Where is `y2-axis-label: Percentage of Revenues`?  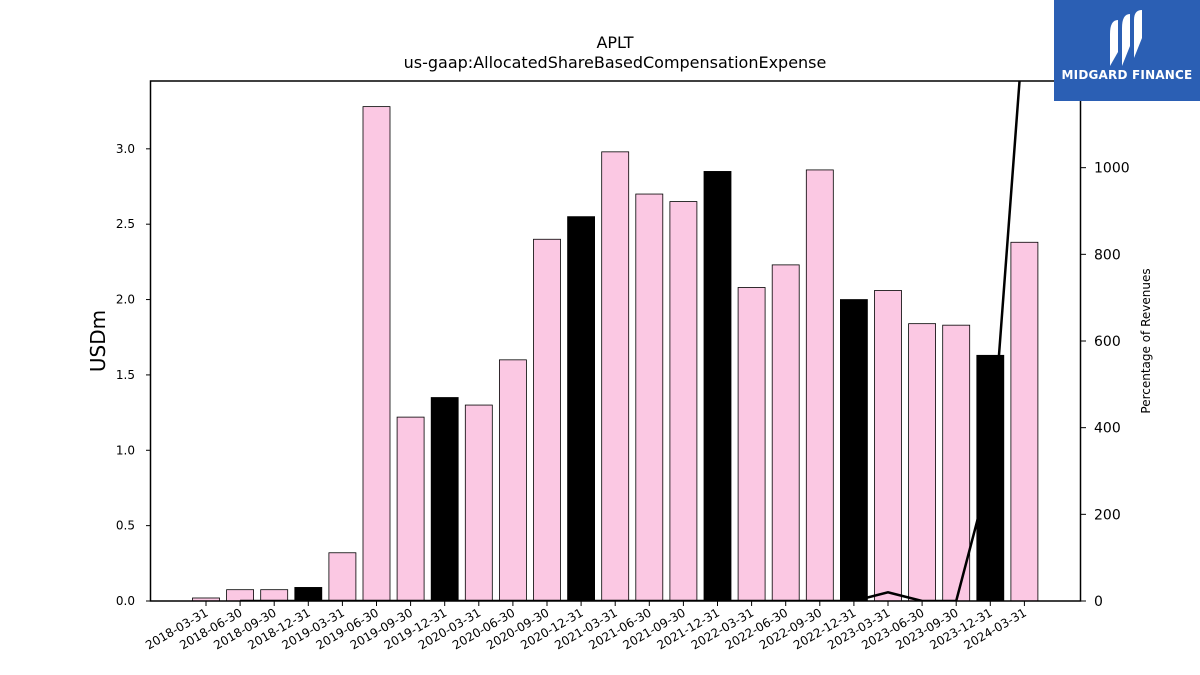 y2-axis-label: Percentage of Revenues is located at coordinates (1146, 340).